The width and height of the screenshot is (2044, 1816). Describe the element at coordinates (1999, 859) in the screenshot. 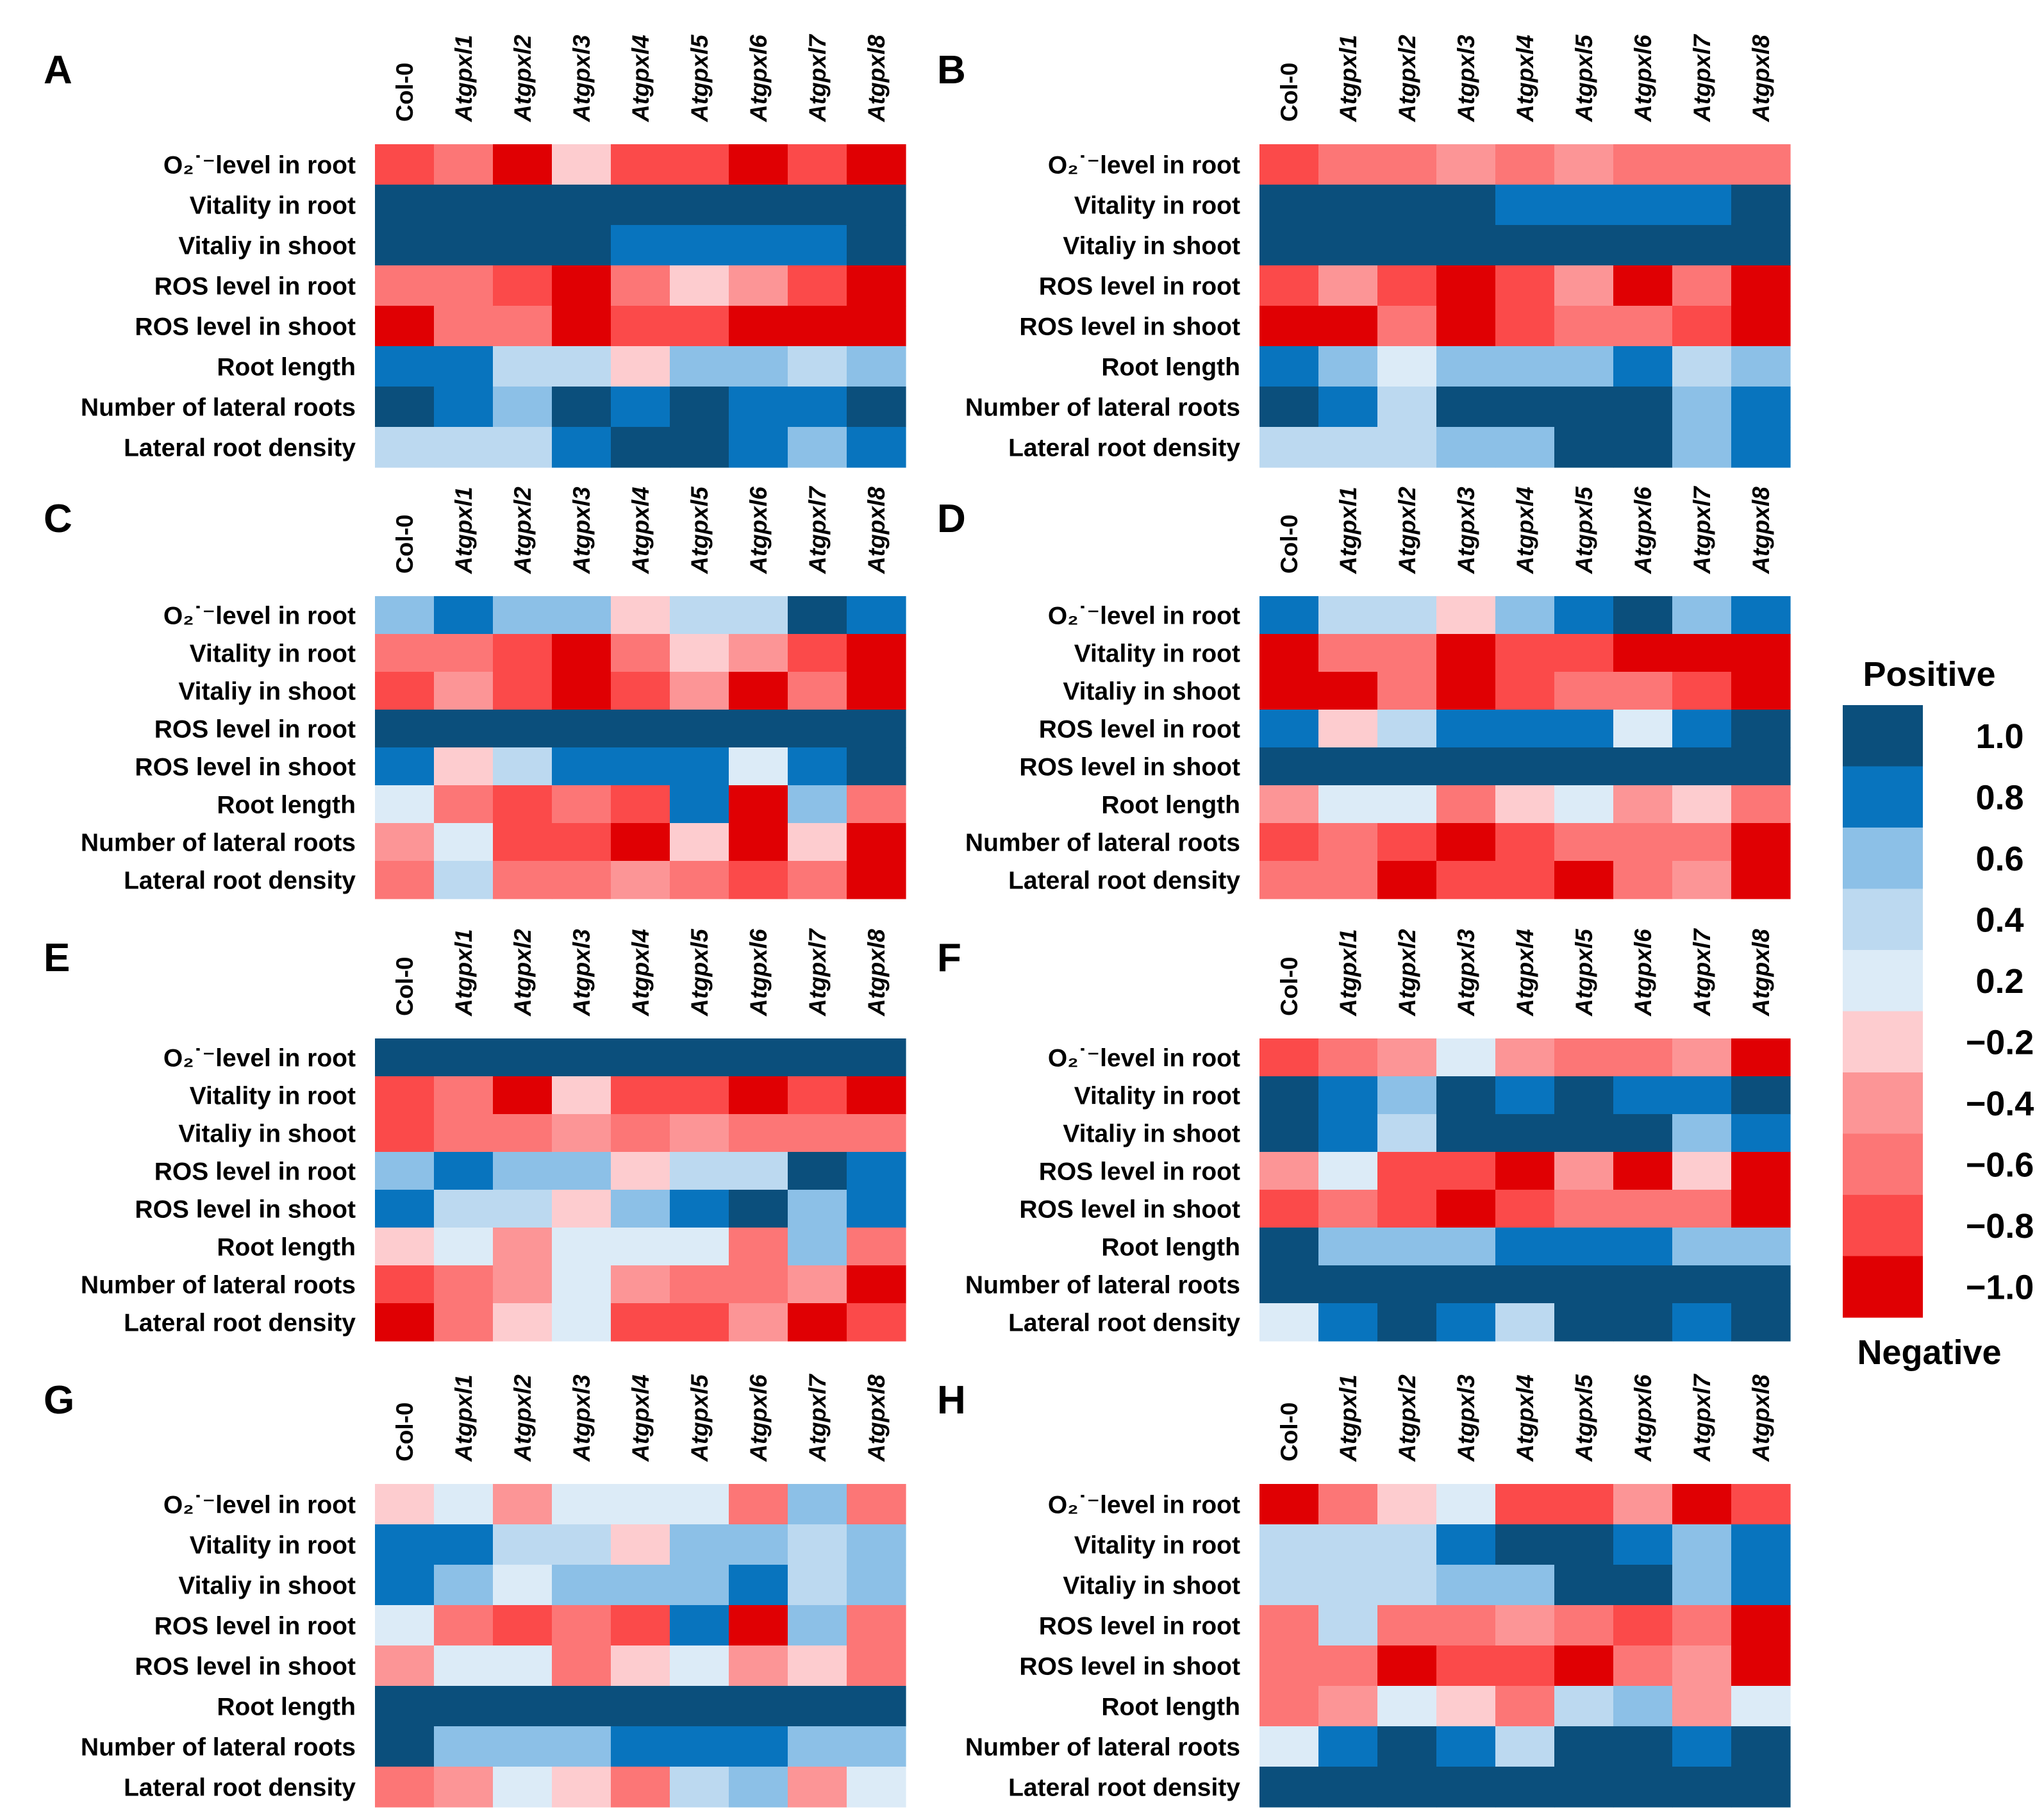

I see `legend-tick-label: 0.6` at that location.